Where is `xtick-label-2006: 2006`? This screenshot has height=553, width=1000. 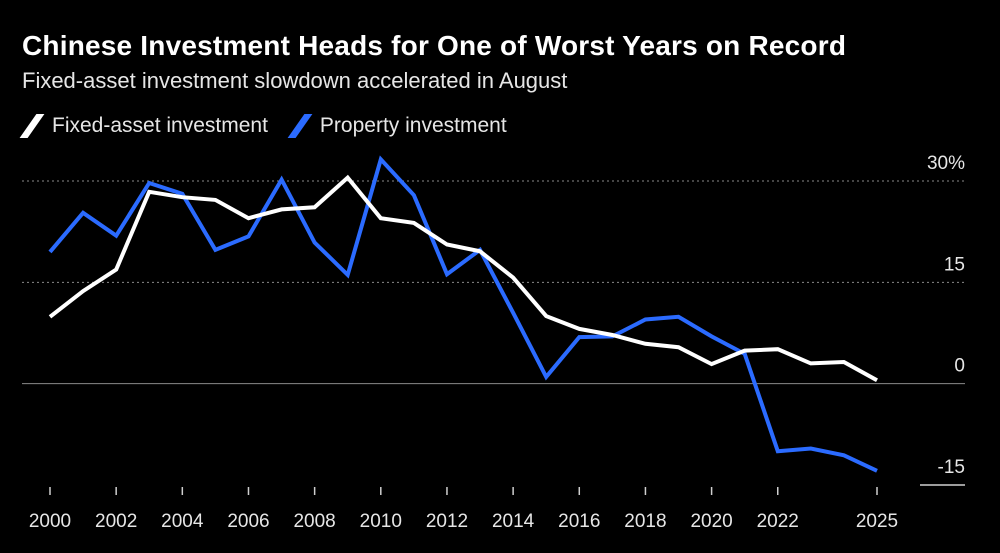
xtick-label-2006: 2006 is located at coordinates (248, 521).